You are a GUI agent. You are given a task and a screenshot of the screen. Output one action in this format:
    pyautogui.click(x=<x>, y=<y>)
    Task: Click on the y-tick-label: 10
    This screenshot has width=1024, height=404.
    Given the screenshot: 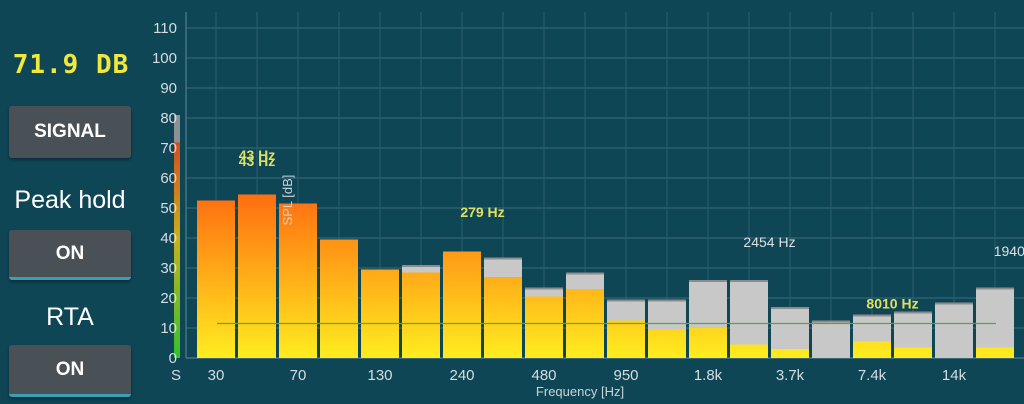 What is the action you would take?
    pyautogui.click(x=168, y=328)
    